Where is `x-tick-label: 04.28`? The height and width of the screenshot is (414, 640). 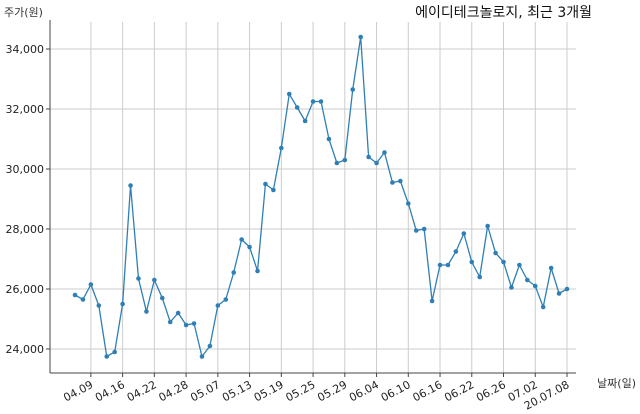
x-tick-label: 04.28 is located at coordinates (174, 391).